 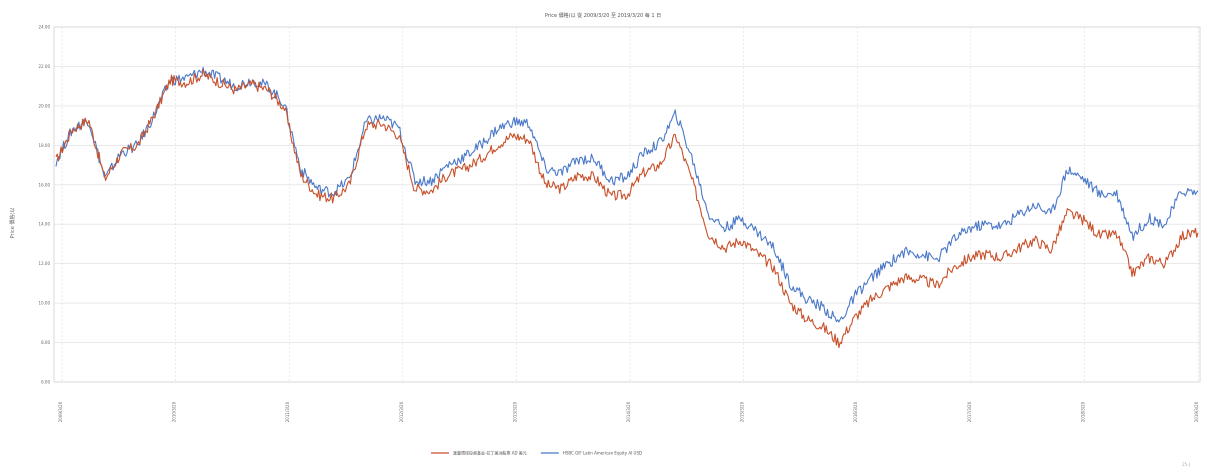 I want to click on y-tick-label: 22.00, so click(x=45, y=66).